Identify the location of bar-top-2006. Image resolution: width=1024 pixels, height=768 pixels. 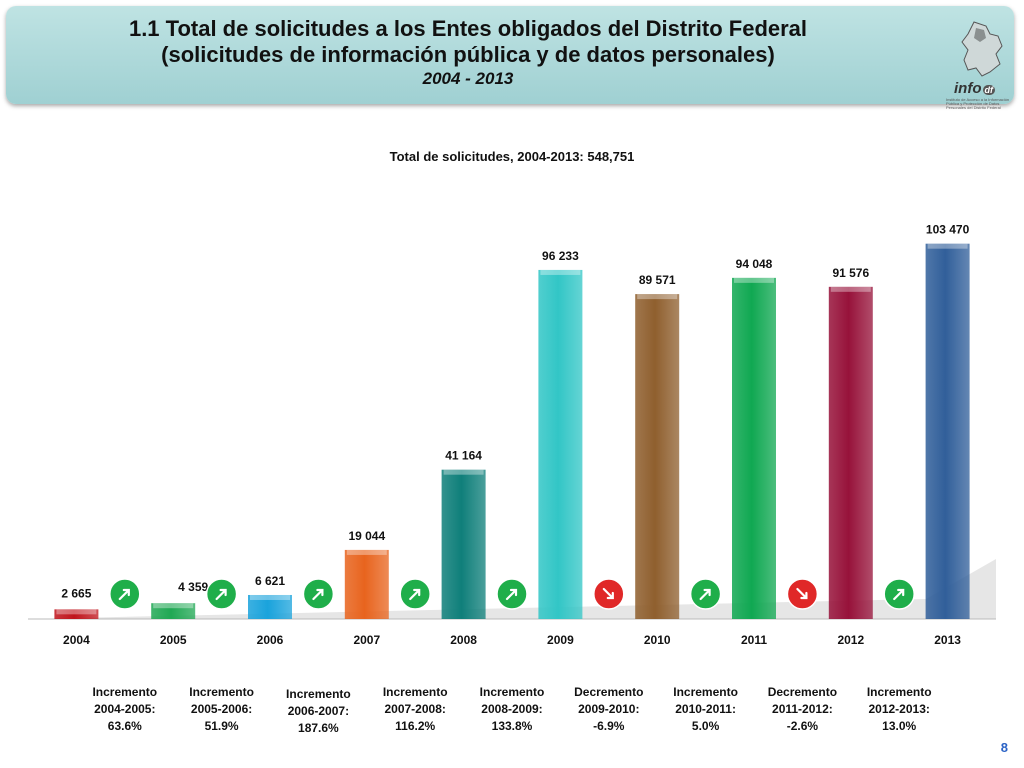
(270, 597).